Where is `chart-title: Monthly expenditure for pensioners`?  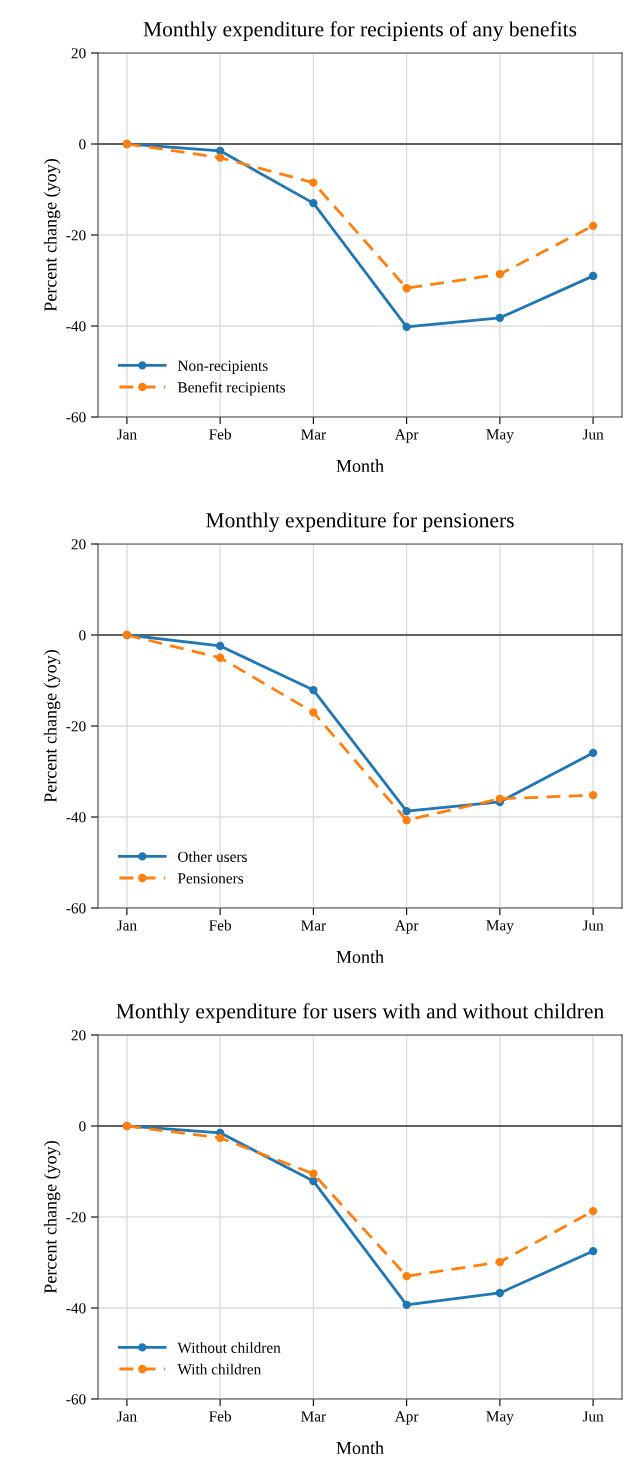
chart-title: Monthly expenditure for pensioners is located at coordinates (360, 522).